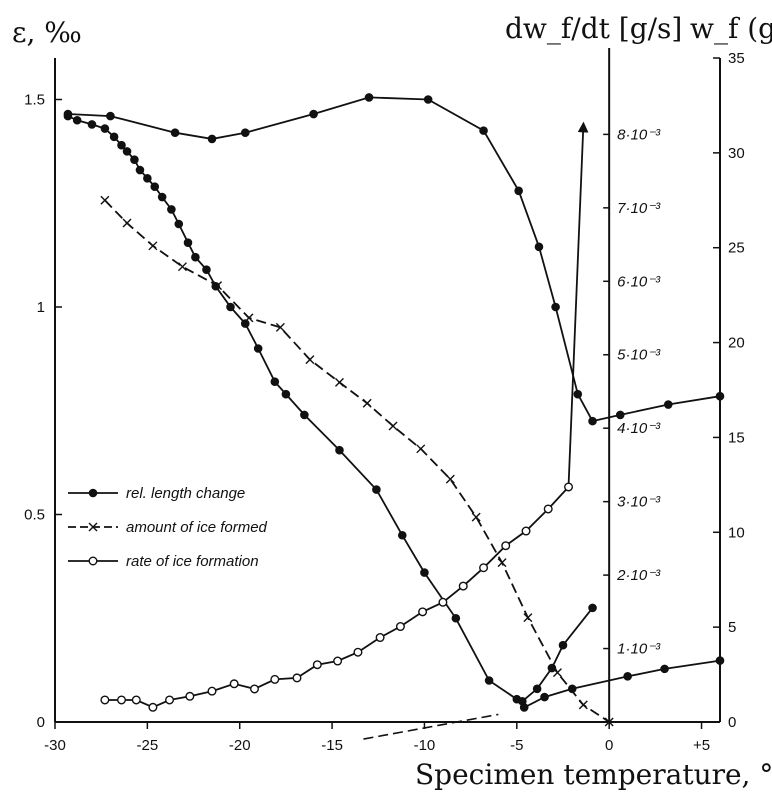  Describe the element at coordinates (736, 437) in the screenshot. I see `y-right-tick-label: 15` at that location.